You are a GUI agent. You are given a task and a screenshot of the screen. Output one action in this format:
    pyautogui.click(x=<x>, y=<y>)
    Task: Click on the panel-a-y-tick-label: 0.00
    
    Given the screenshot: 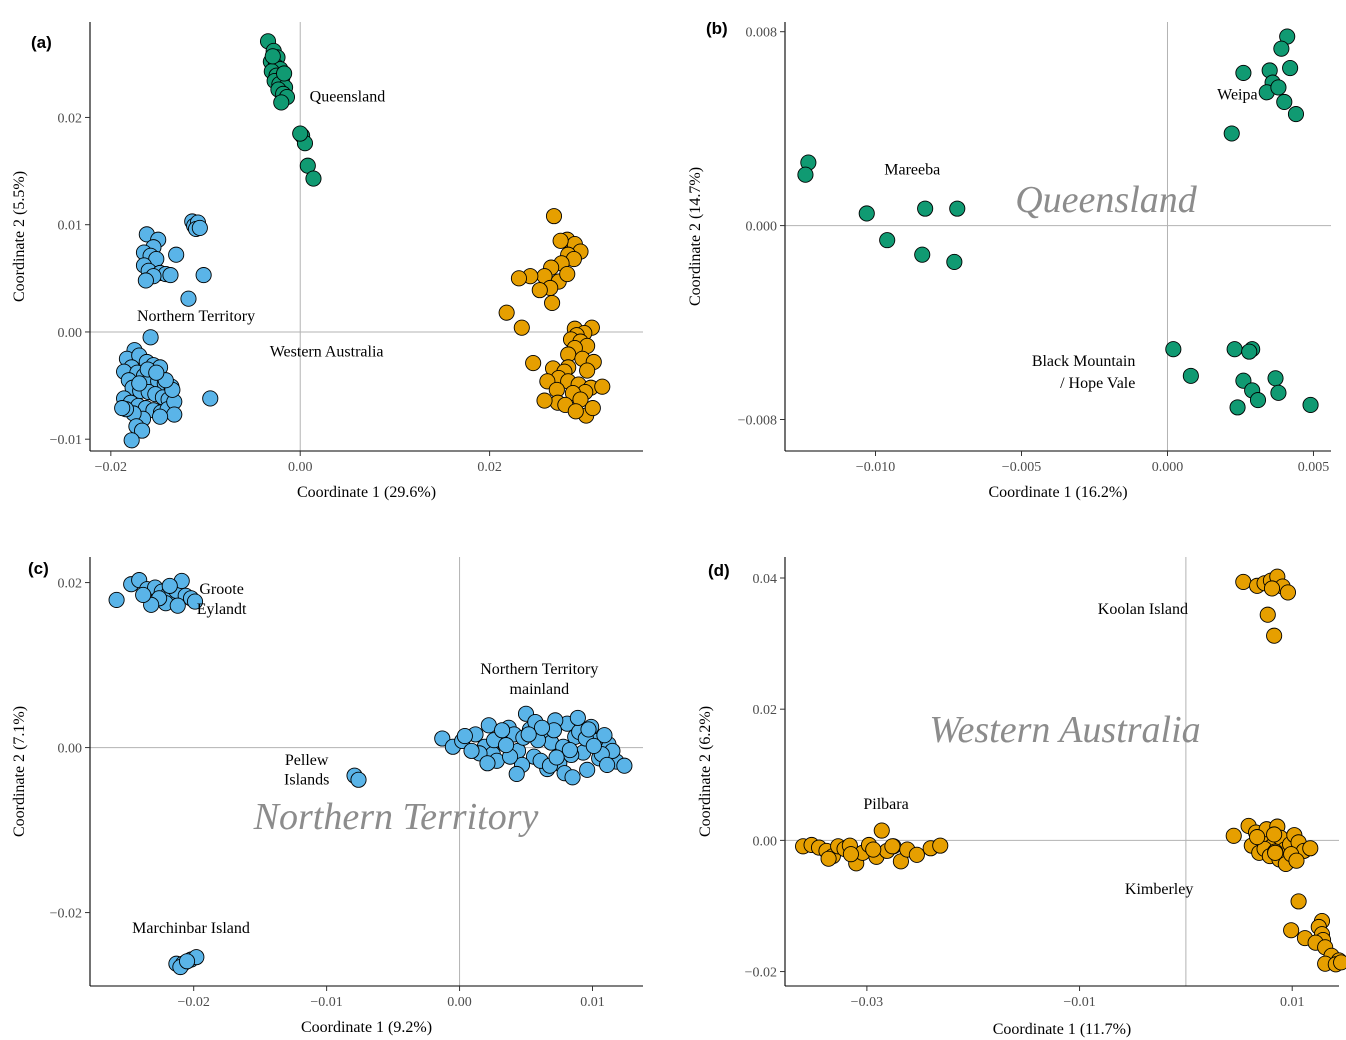 What is the action you would take?
    pyautogui.click(x=70, y=333)
    